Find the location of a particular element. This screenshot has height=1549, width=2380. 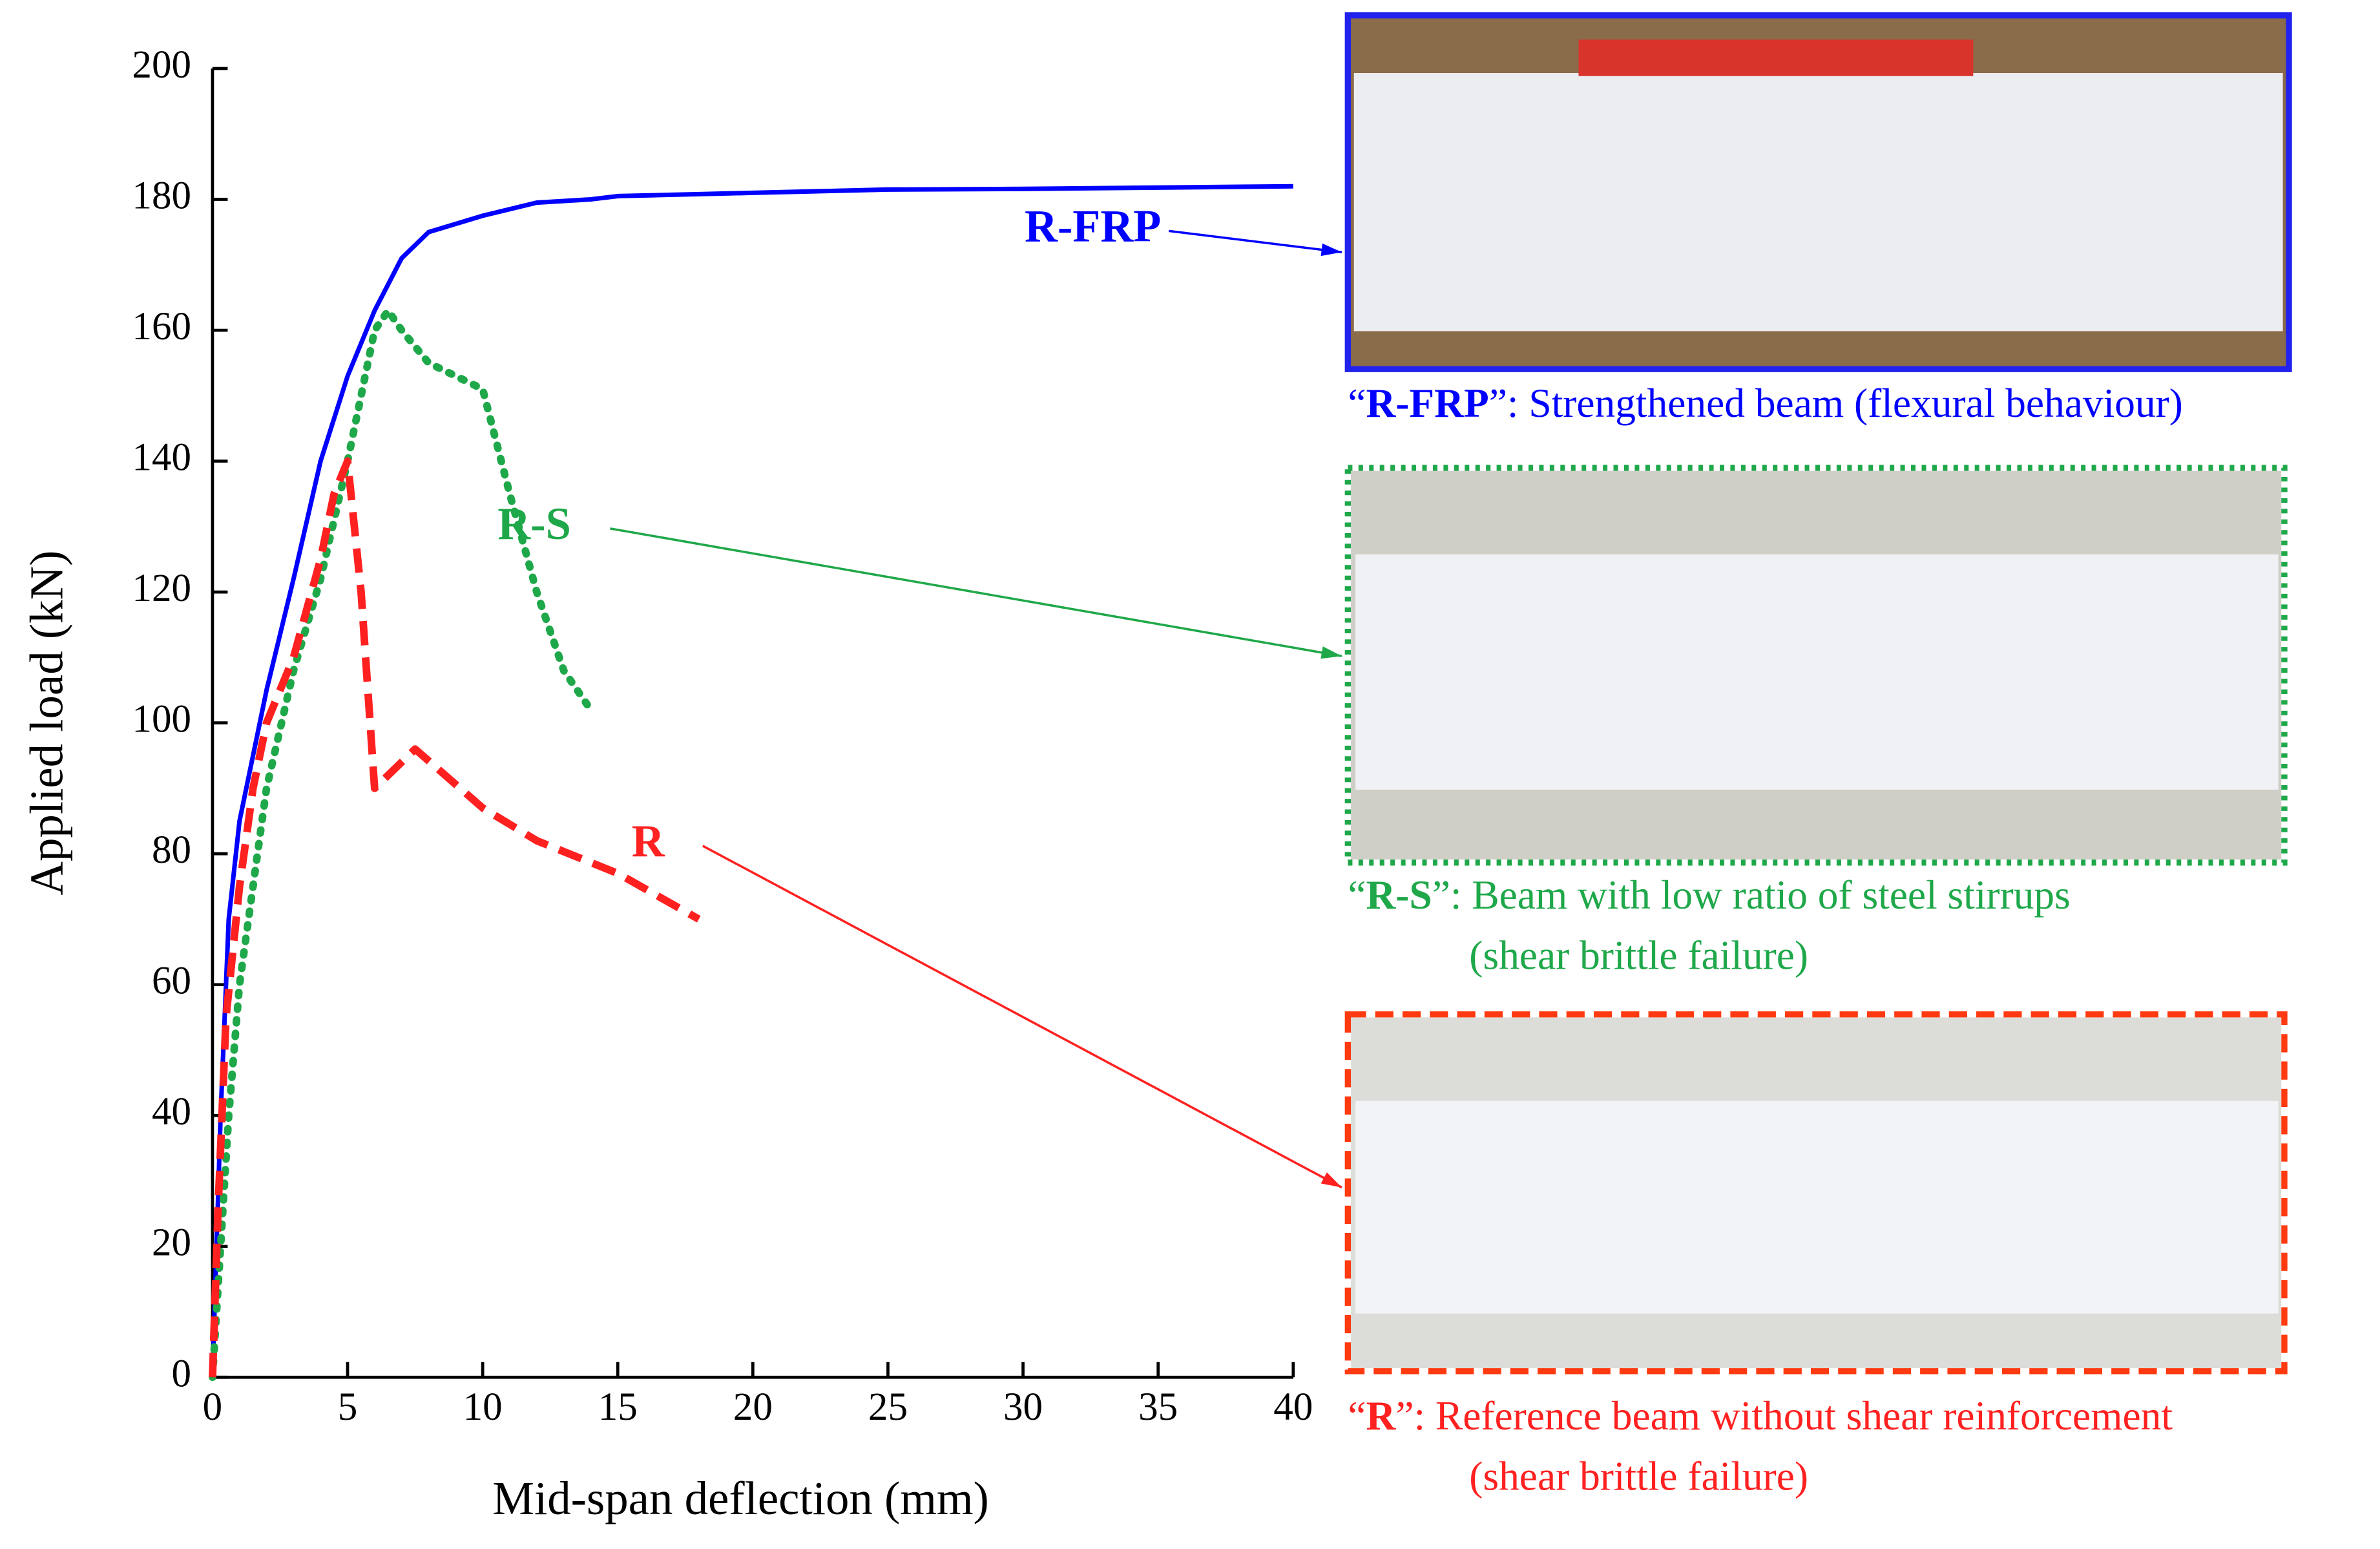

y-tick-label: 160 is located at coordinates (161, 326).